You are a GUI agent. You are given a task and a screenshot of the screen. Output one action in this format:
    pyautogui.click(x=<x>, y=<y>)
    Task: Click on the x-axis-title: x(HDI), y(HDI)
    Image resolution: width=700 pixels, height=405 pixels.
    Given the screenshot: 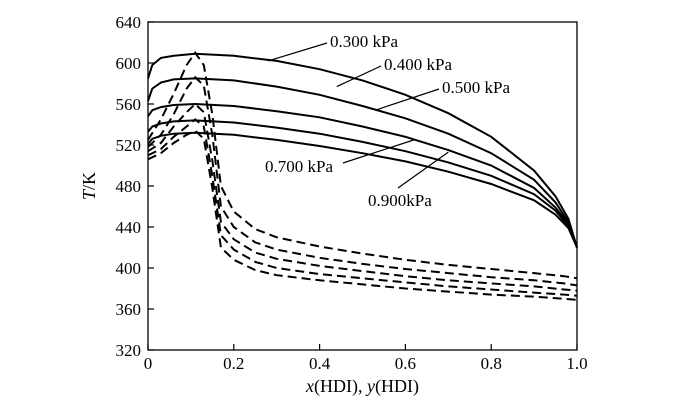 What is the action you would take?
    pyautogui.click(x=362, y=386)
    